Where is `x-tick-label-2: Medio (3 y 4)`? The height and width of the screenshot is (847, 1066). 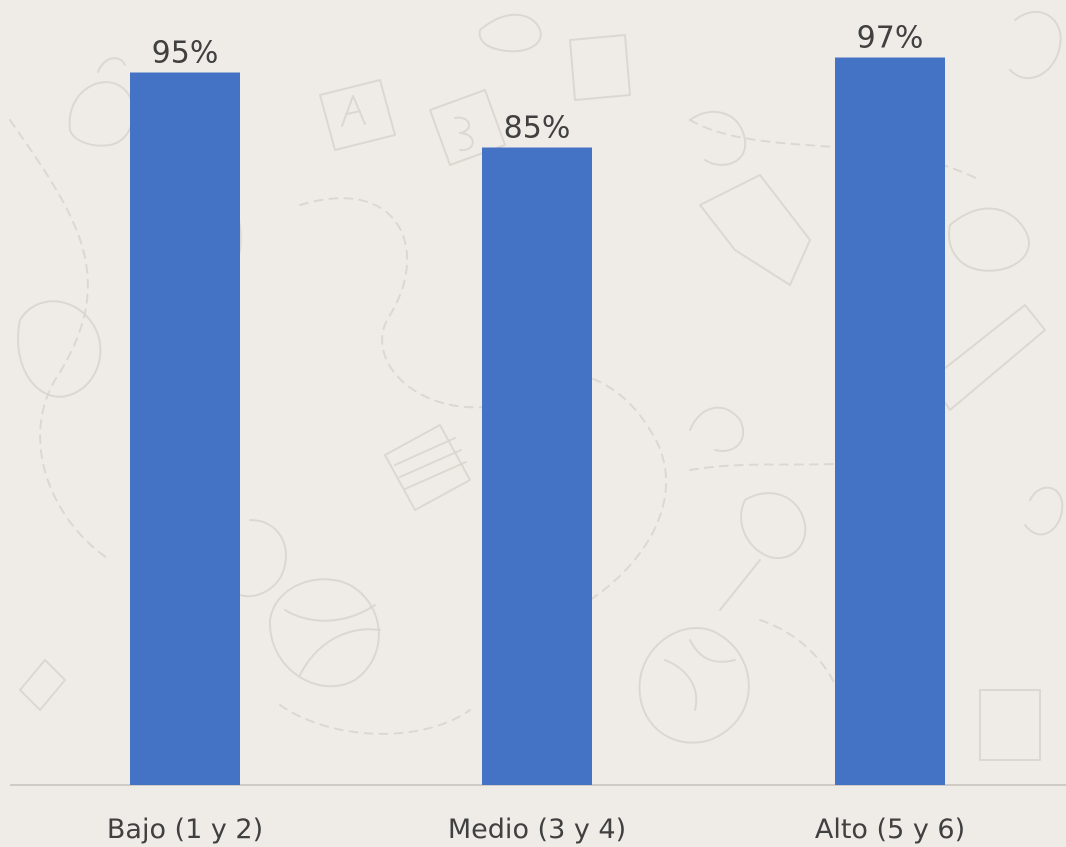 x-tick-label-2: Medio (3 y 4) is located at coordinates (537, 829).